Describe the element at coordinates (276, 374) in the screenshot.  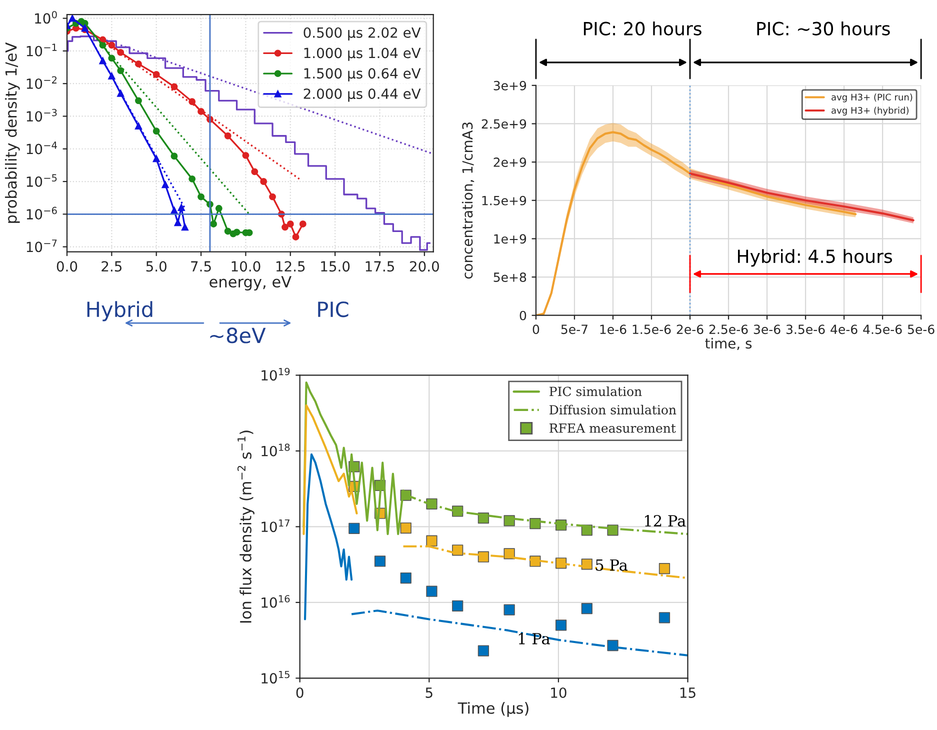
I see `y-tick-label: 10$^{19}$` at that location.